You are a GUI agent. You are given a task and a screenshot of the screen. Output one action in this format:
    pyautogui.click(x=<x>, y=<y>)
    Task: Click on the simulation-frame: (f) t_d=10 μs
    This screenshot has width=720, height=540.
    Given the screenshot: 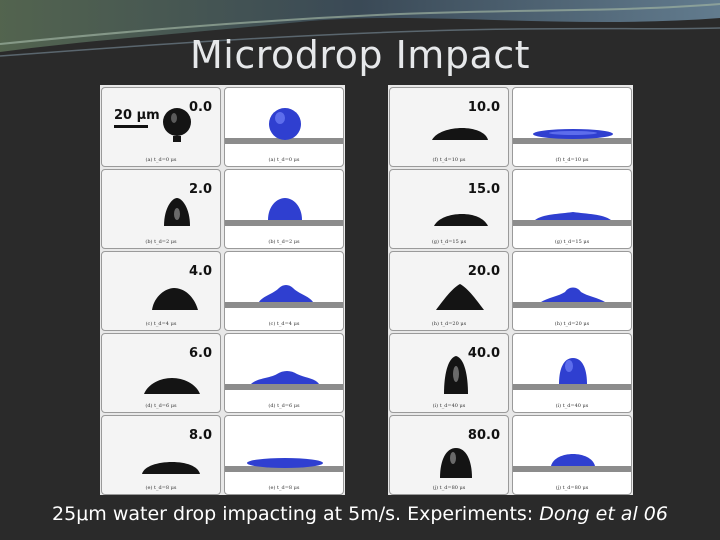 What is the action you would take?
    pyautogui.click(x=572, y=127)
    